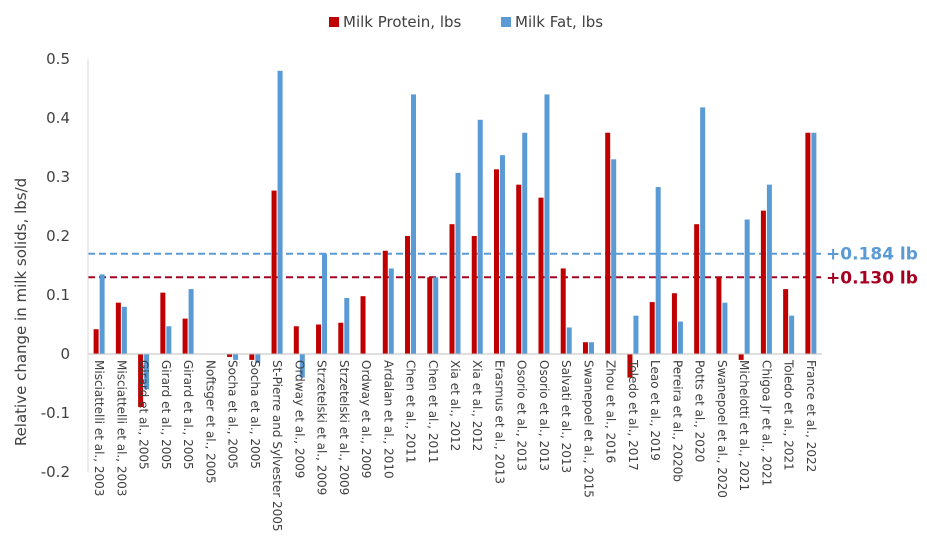 This screenshot has width=927, height=559. I want to click on category-label: Toledo et al., 2021, so click(789, 415).